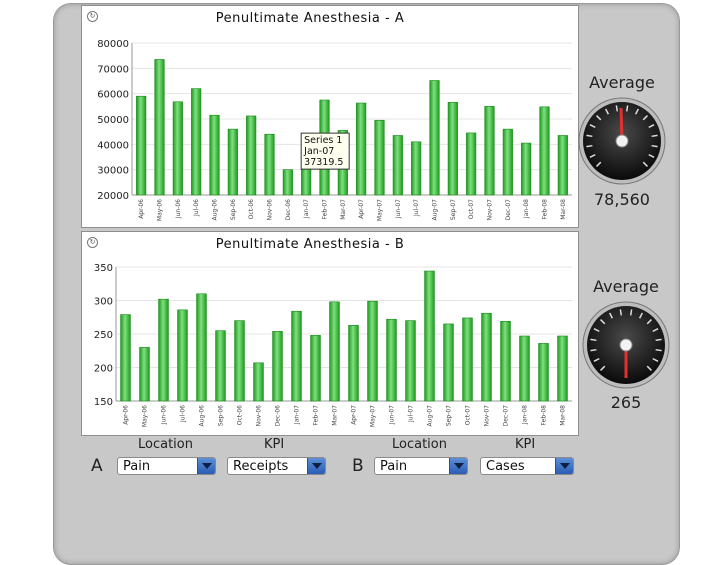  Describe the element at coordinates (380, 210) in the screenshot. I see `x-tick-label: May-07` at that location.